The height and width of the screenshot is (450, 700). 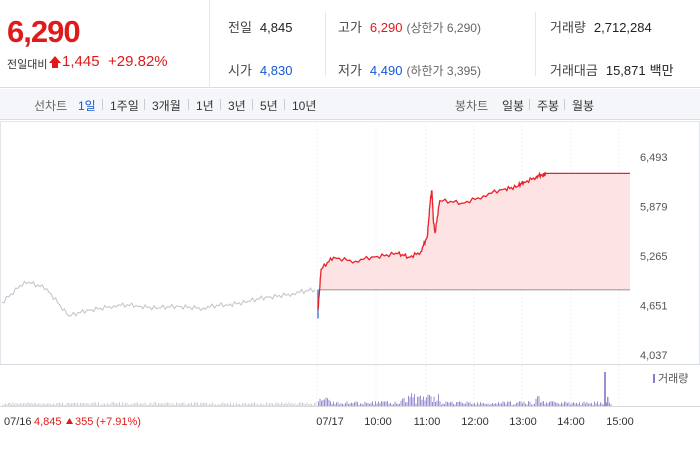 What do you see at coordinates (304, 106) in the screenshot?
I see `tab-period-10y: 10년` at bounding box center [304, 106].